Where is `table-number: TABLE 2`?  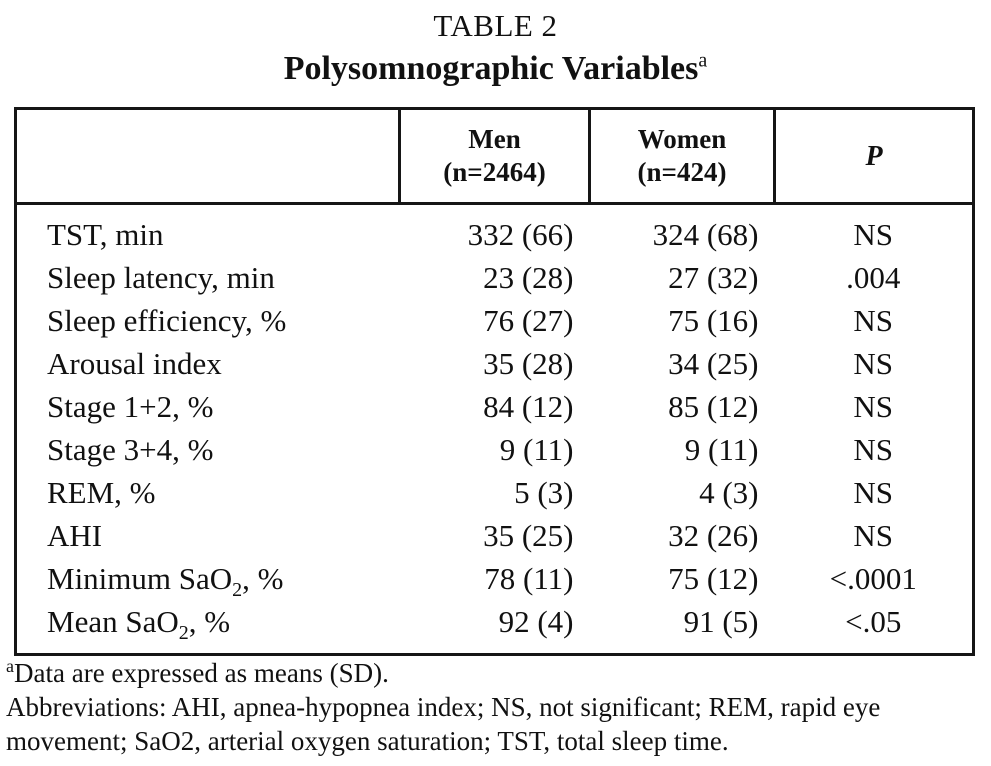
table-number: TABLE 2 is located at coordinates (495, 25).